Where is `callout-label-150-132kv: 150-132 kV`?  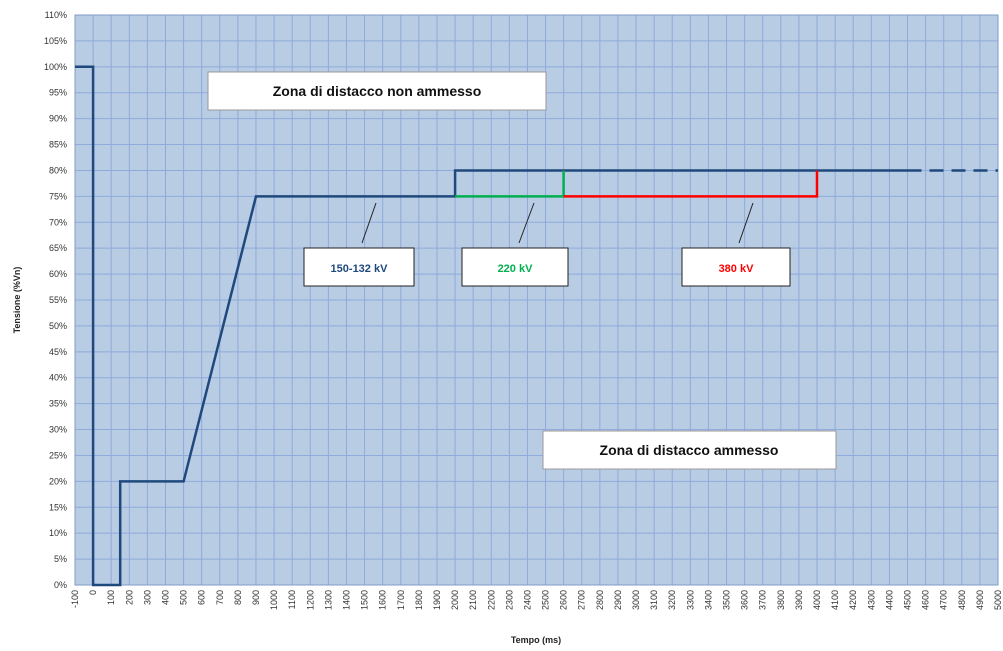 callout-label-150-132kv: 150-132 kV is located at coordinates (360, 269).